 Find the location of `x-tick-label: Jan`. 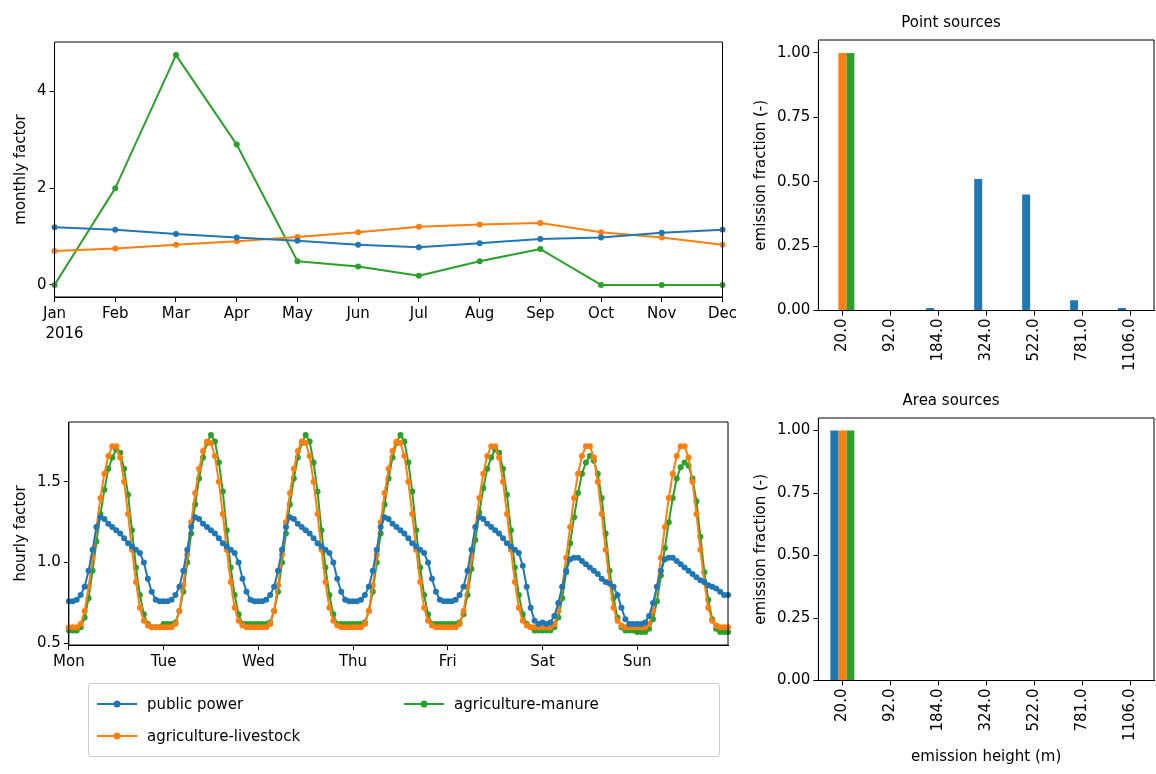

x-tick-label: Jan is located at coordinates (54, 312).